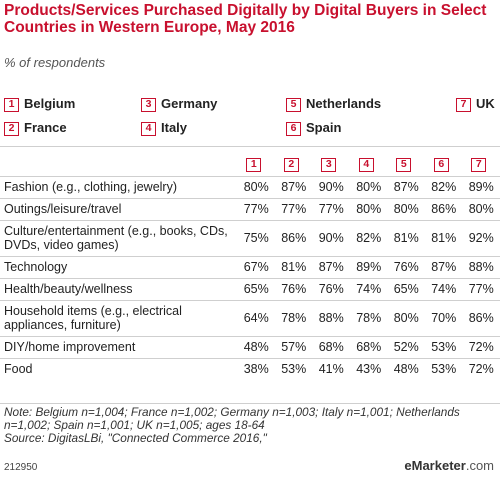 The width and height of the screenshot is (500, 478). I want to click on row-label: Technology, so click(119, 266).